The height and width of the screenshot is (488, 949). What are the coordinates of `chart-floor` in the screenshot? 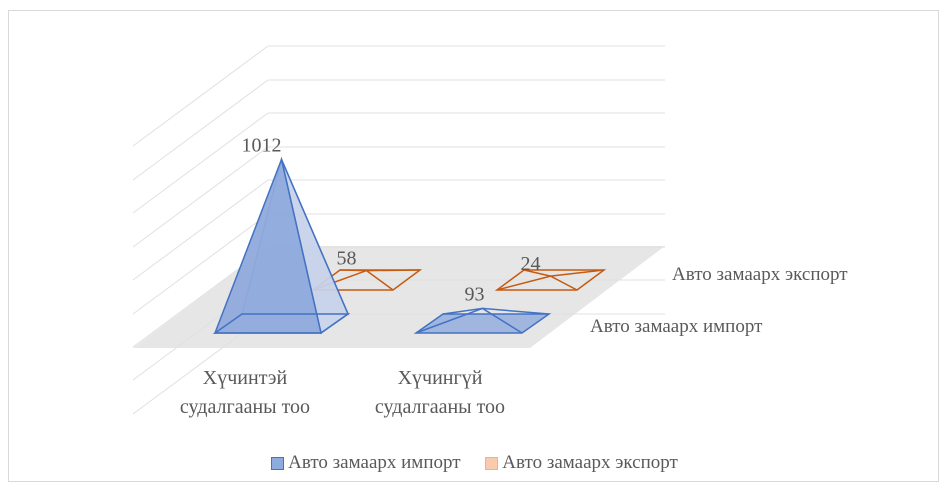 It's located at (399, 297).